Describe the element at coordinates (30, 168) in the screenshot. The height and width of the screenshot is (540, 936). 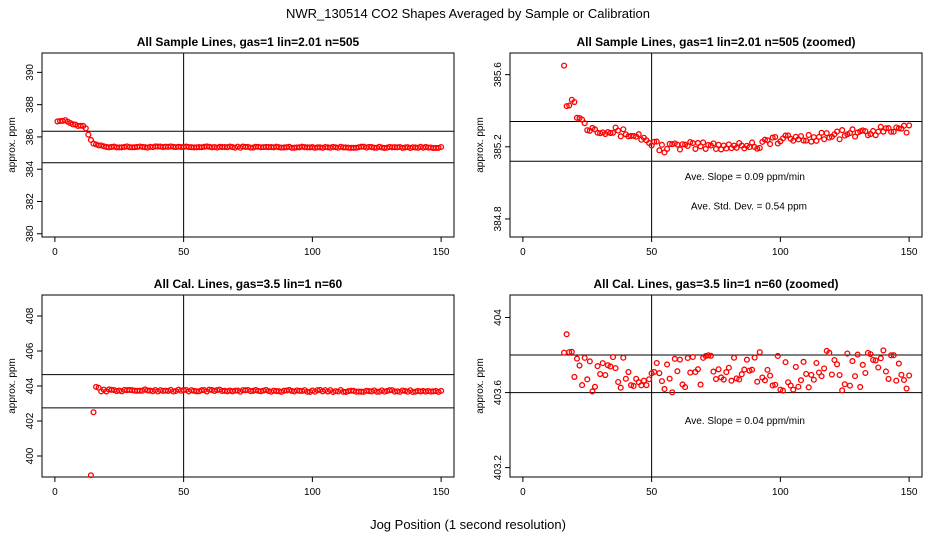
I see `y-tick-label: 384` at that location.